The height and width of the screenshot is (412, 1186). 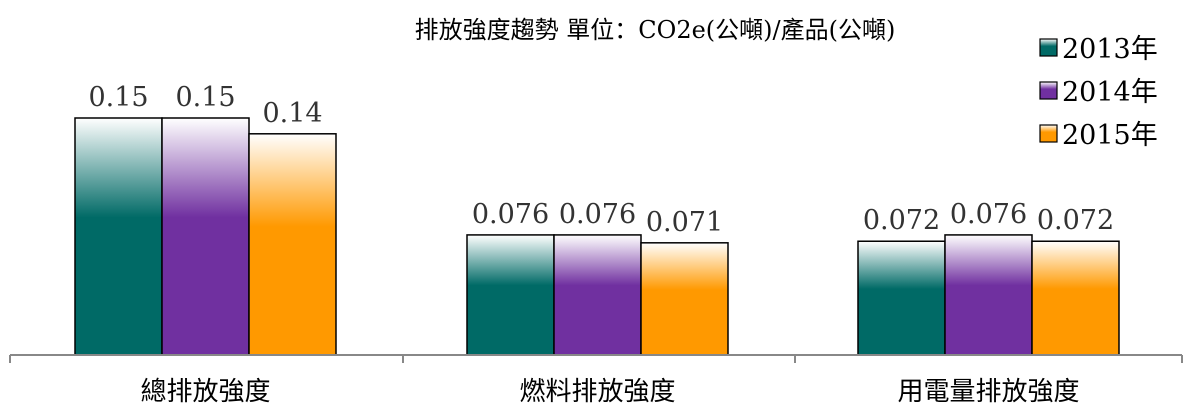 I want to click on legend-label: 2014年, so click(x=1110, y=92).